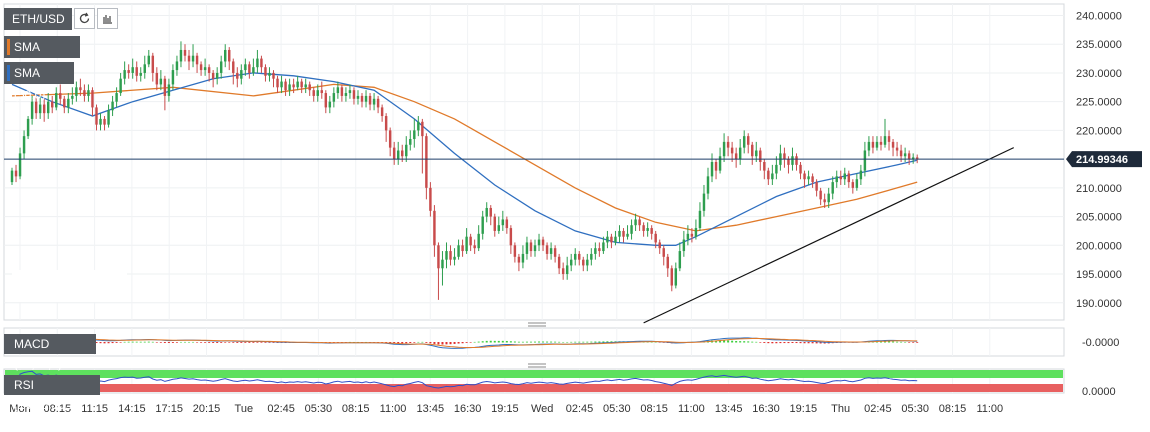 The width and height of the screenshot is (1150, 432). What do you see at coordinates (244, 409) in the screenshot?
I see `time-tick-label: Tue` at bounding box center [244, 409].